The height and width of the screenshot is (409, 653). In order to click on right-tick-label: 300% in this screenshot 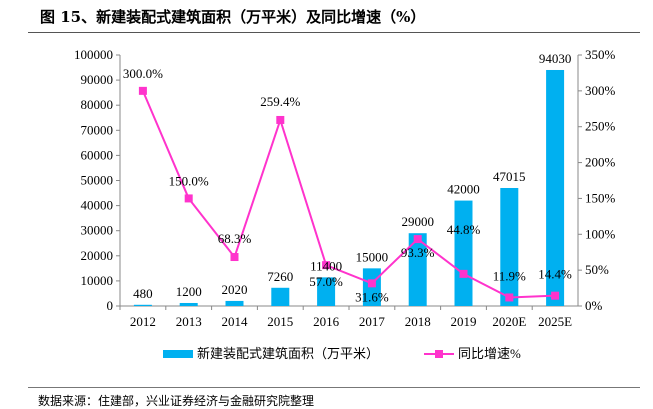, I will do `click(600, 90)`.